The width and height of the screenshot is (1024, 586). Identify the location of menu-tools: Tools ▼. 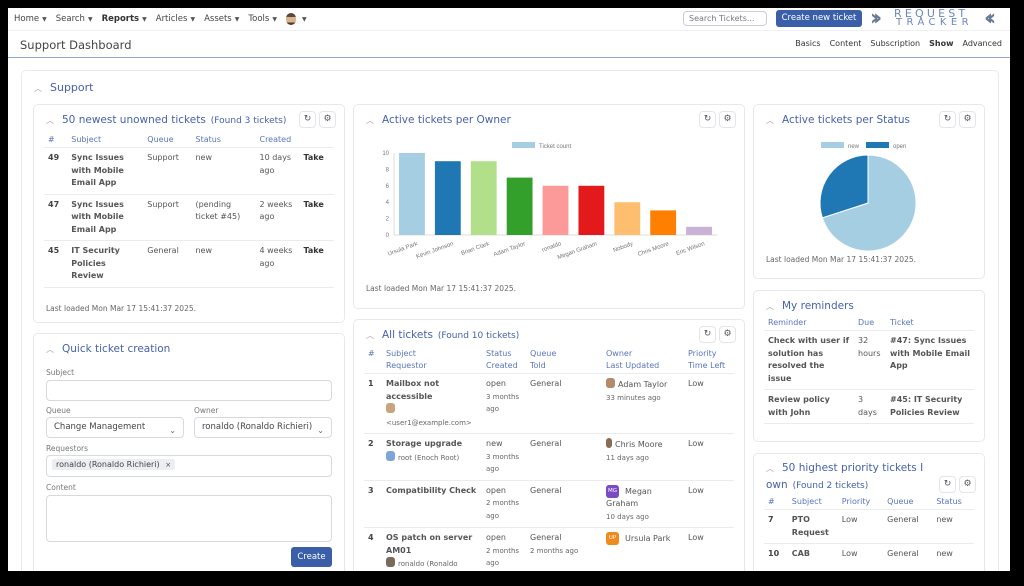
(262, 19).